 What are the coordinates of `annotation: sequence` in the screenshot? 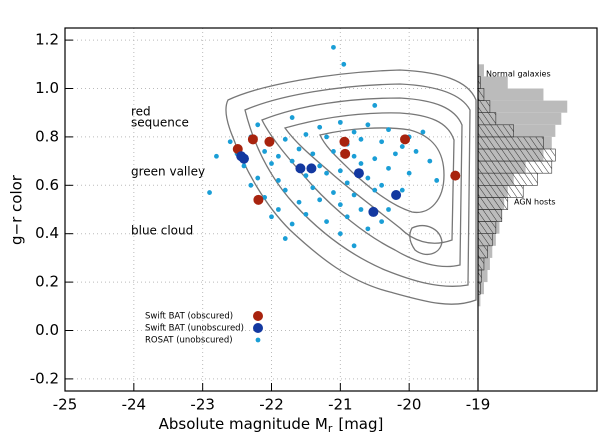 It's located at (160, 123).